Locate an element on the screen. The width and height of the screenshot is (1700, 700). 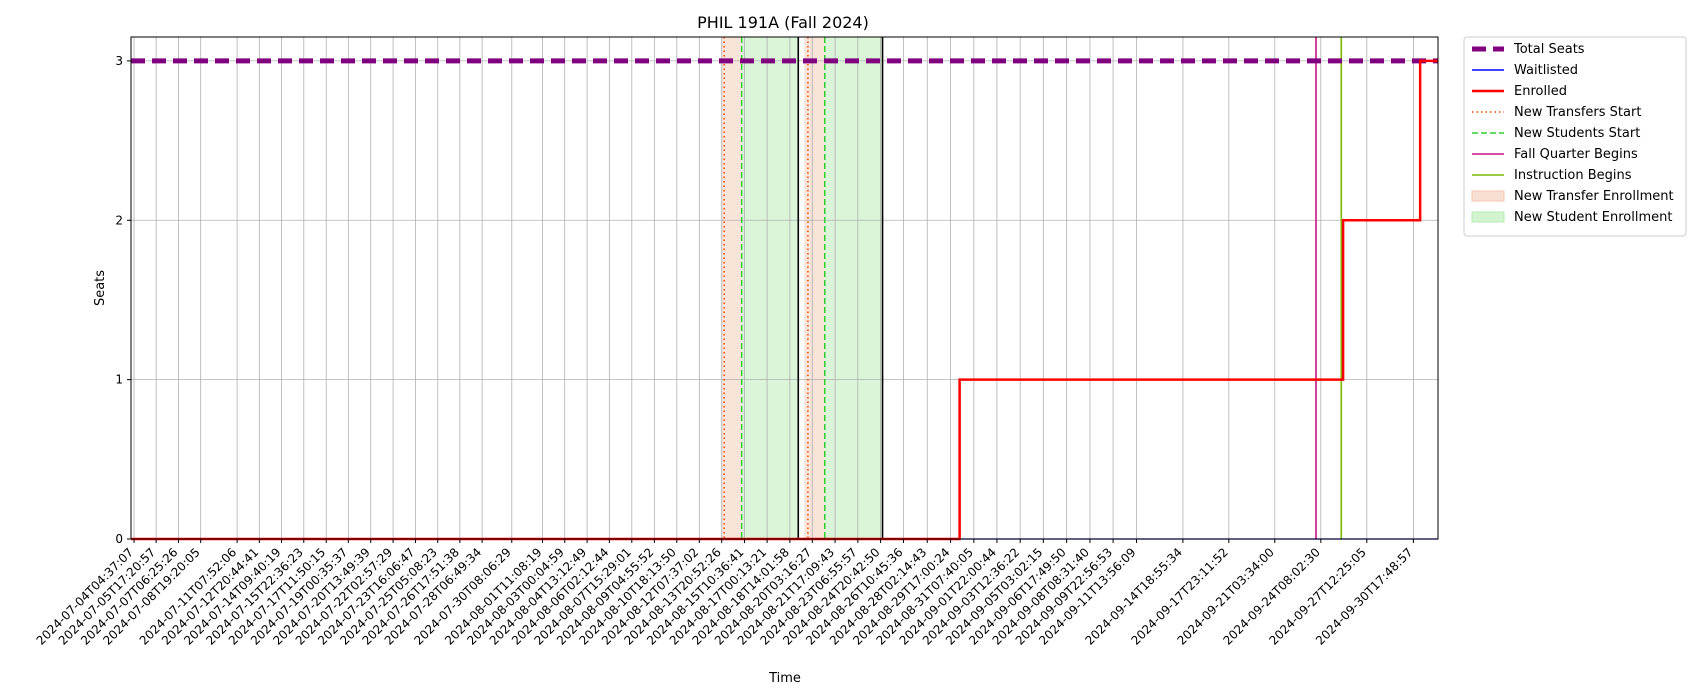
y-tick-label: 1 is located at coordinates (119, 380).